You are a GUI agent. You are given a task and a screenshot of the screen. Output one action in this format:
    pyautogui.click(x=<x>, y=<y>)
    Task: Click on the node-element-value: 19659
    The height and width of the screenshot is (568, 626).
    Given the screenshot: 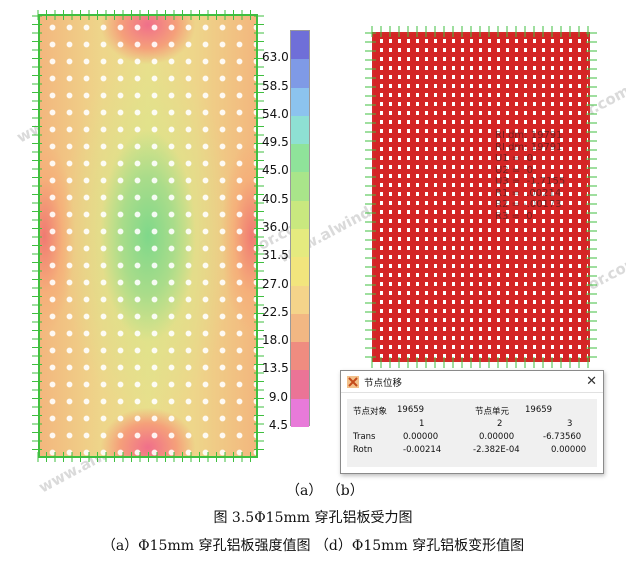 What is the action you would take?
    pyautogui.click(x=539, y=410)
    